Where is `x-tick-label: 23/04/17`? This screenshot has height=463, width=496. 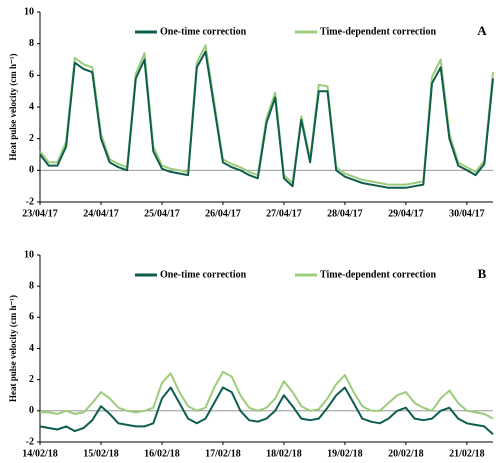 x-tick-label: 23/04/17 is located at coordinates (40, 213).